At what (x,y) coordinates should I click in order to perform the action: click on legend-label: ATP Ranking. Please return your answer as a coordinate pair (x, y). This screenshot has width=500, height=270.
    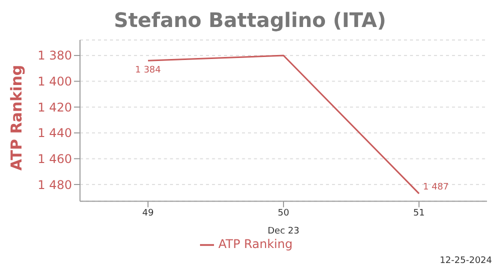
    Looking at the image, I should click on (255, 244).